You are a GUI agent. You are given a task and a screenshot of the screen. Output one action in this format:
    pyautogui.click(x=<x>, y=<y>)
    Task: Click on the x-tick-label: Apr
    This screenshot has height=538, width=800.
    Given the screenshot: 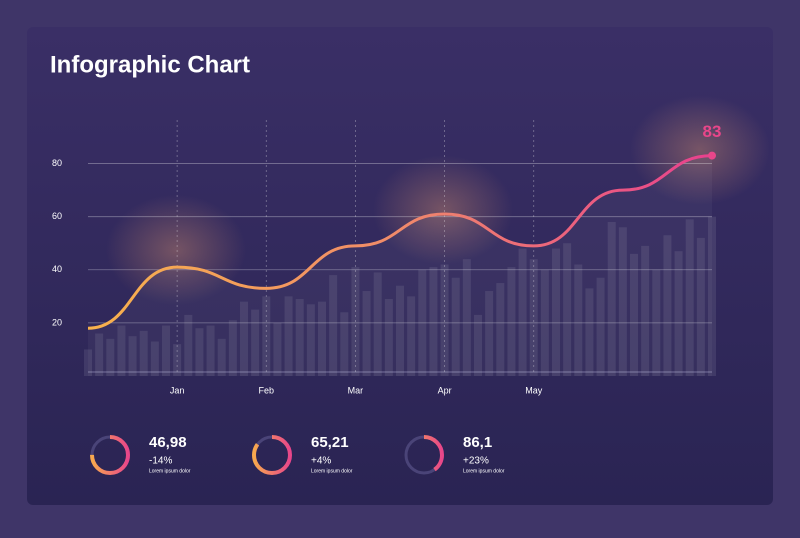 What is the action you would take?
    pyautogui.click(x=445, y=390)
    